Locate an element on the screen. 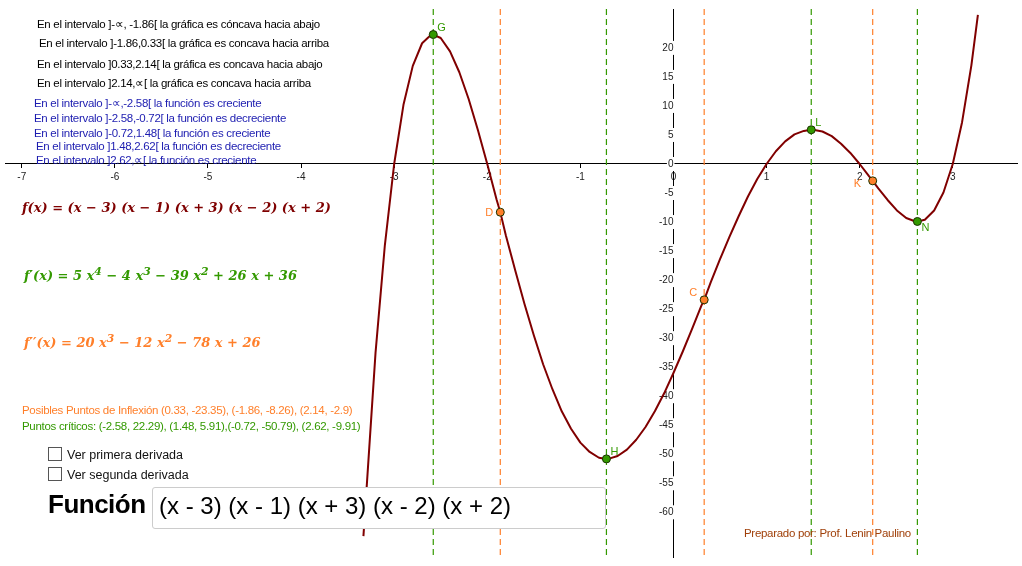 The image size is (1022, 566). annotation: En el intervalo ]0.33,2.14[ la gráfica es concava hacia abajo is located at coordinates (180, 64).